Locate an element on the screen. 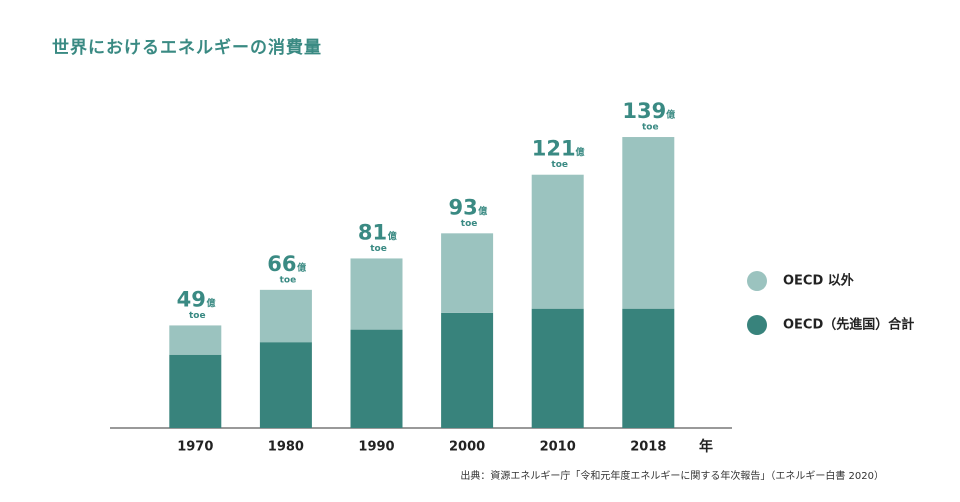 Image resolution: width=960 pixels, height=502 pixels. x-tick-label: 2000 is located at coordinates (467, 447).